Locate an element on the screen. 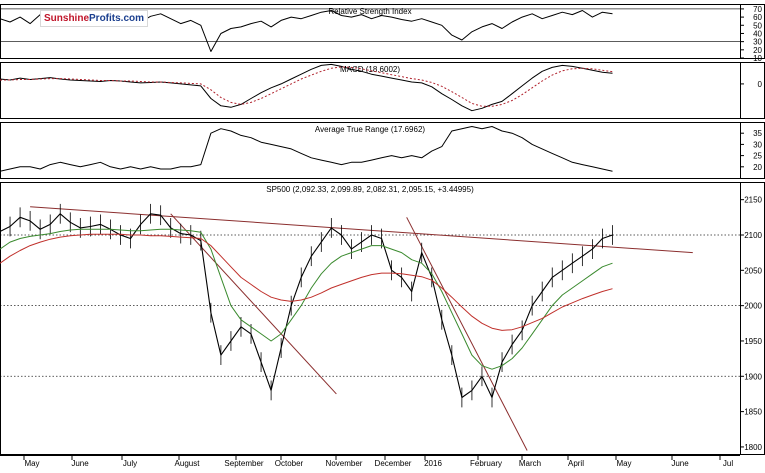  panel-title: MACD (18.6002) is located at coordinates (370, 69).